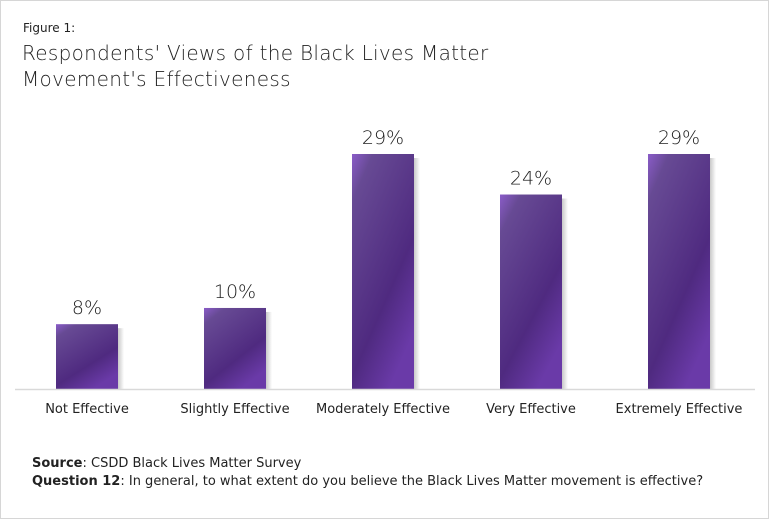 Image resolution: width=769 pixels, height=519 pixels. What do you see at coordinates (57, 463) in the screenshot?
I see `source-label: Source` at bounding box center [57, 463].